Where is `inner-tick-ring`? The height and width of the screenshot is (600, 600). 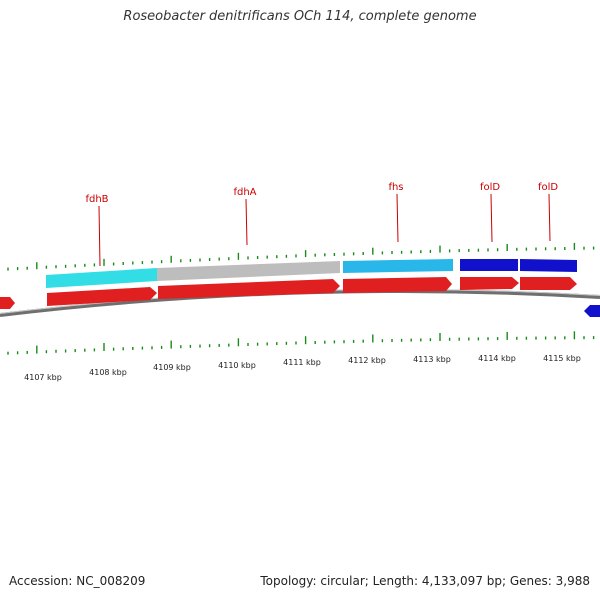
inner-tick-ring is located at coordinates (301, 343).